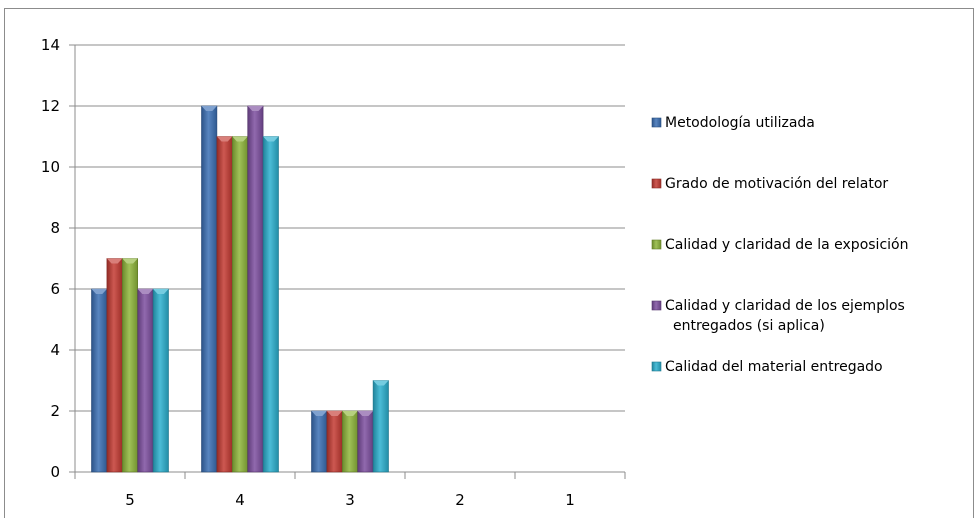 Image resolution: width=977 pixels, height=518 pixels. What do you see at coordinates (240, 499) in the screenshot?
I see `x-tick-label: 4` at bounding box center [240, 499].